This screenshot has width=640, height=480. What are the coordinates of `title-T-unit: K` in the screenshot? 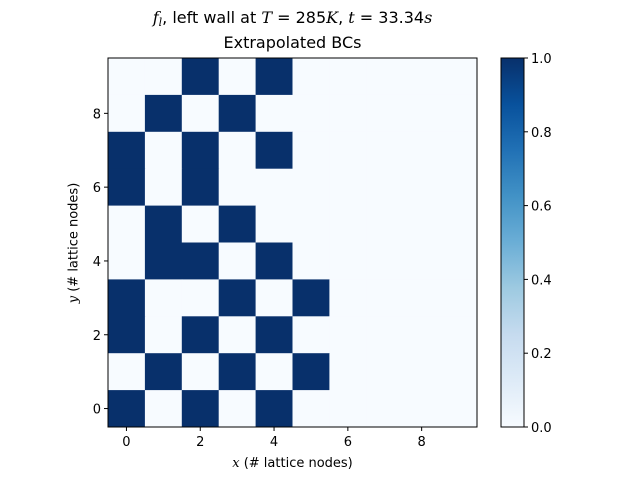 It's located at (332, 17).